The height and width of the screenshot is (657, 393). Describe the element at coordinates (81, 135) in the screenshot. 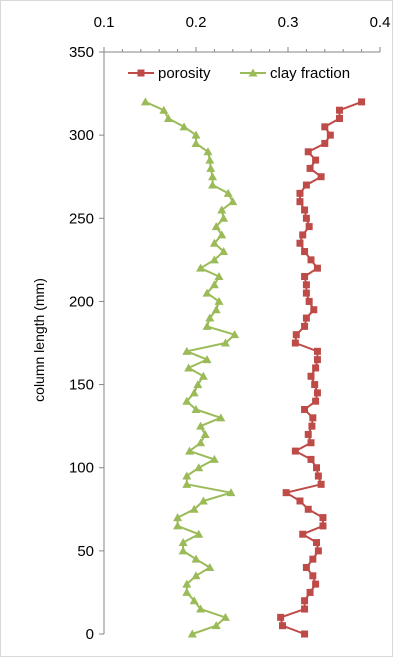

I see `y-tick-label: 300` at that location.